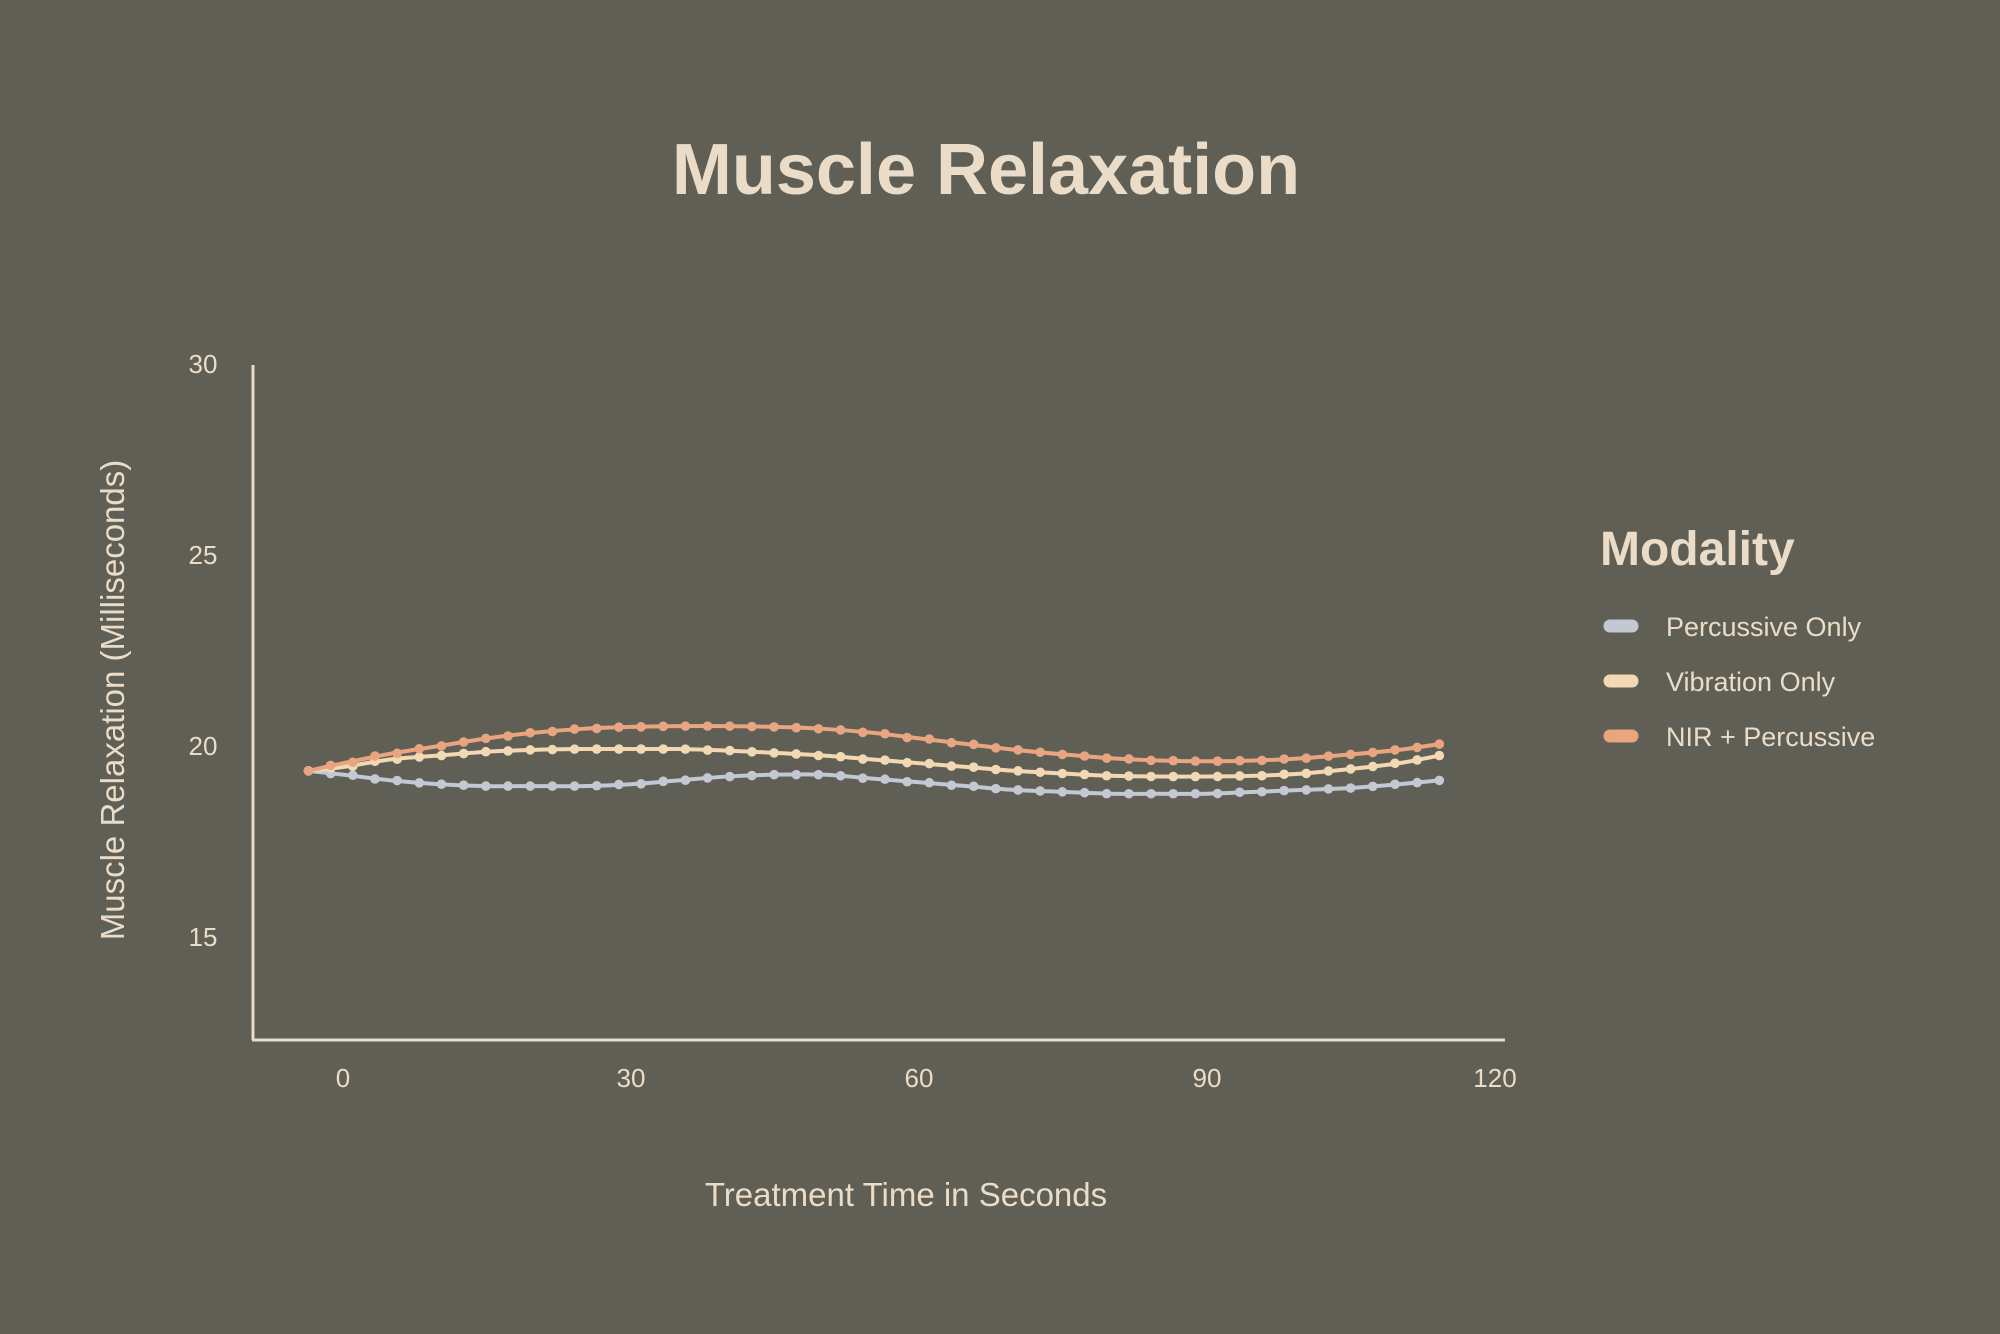 The height and width of the screenshot is (1334, 2000). I want to click on y-tick-label-30: 30, so click(203, 364).